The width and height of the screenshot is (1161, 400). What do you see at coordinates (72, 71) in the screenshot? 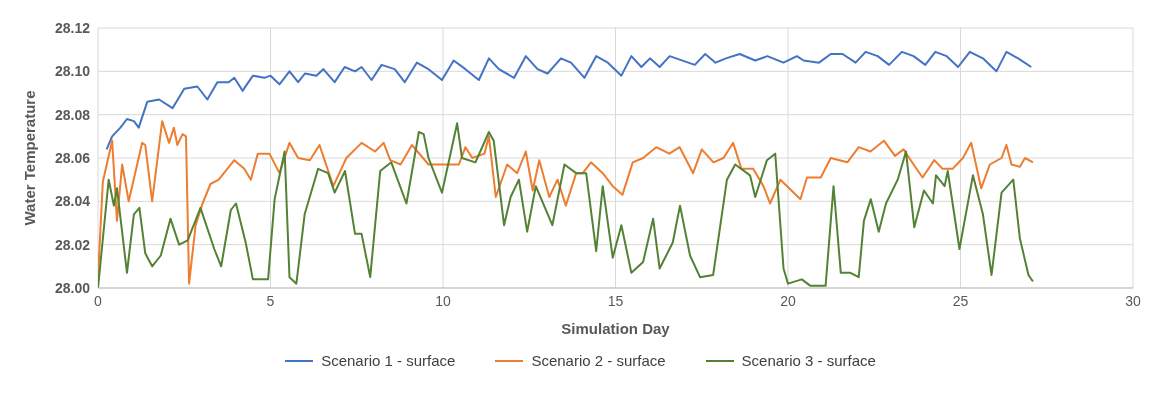
I see `y-tick-label: 28.10` at bounding box center [72, 71].